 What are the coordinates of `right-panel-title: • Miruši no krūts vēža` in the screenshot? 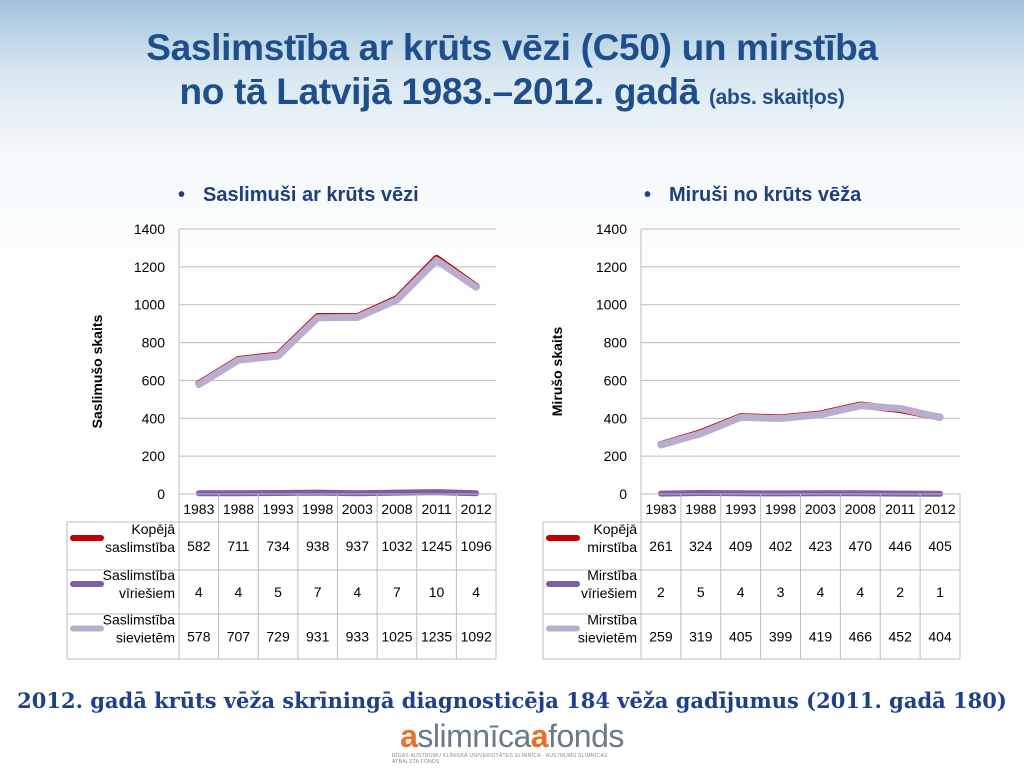 It's located at (752, 195).